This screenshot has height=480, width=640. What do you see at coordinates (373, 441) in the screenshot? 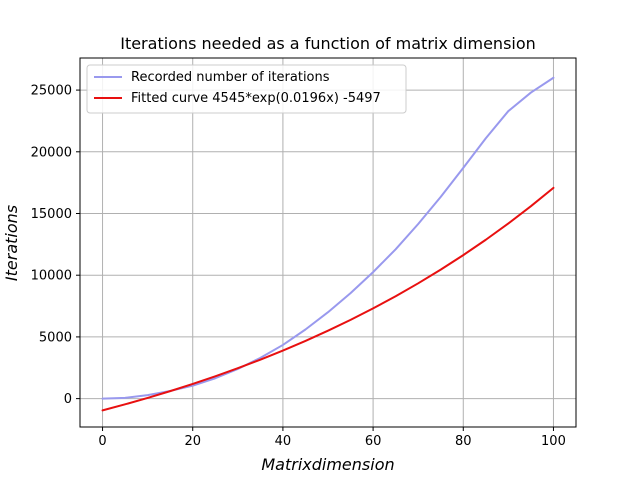
I see `x-tick-label: 60` at bounding box center [373, 441].